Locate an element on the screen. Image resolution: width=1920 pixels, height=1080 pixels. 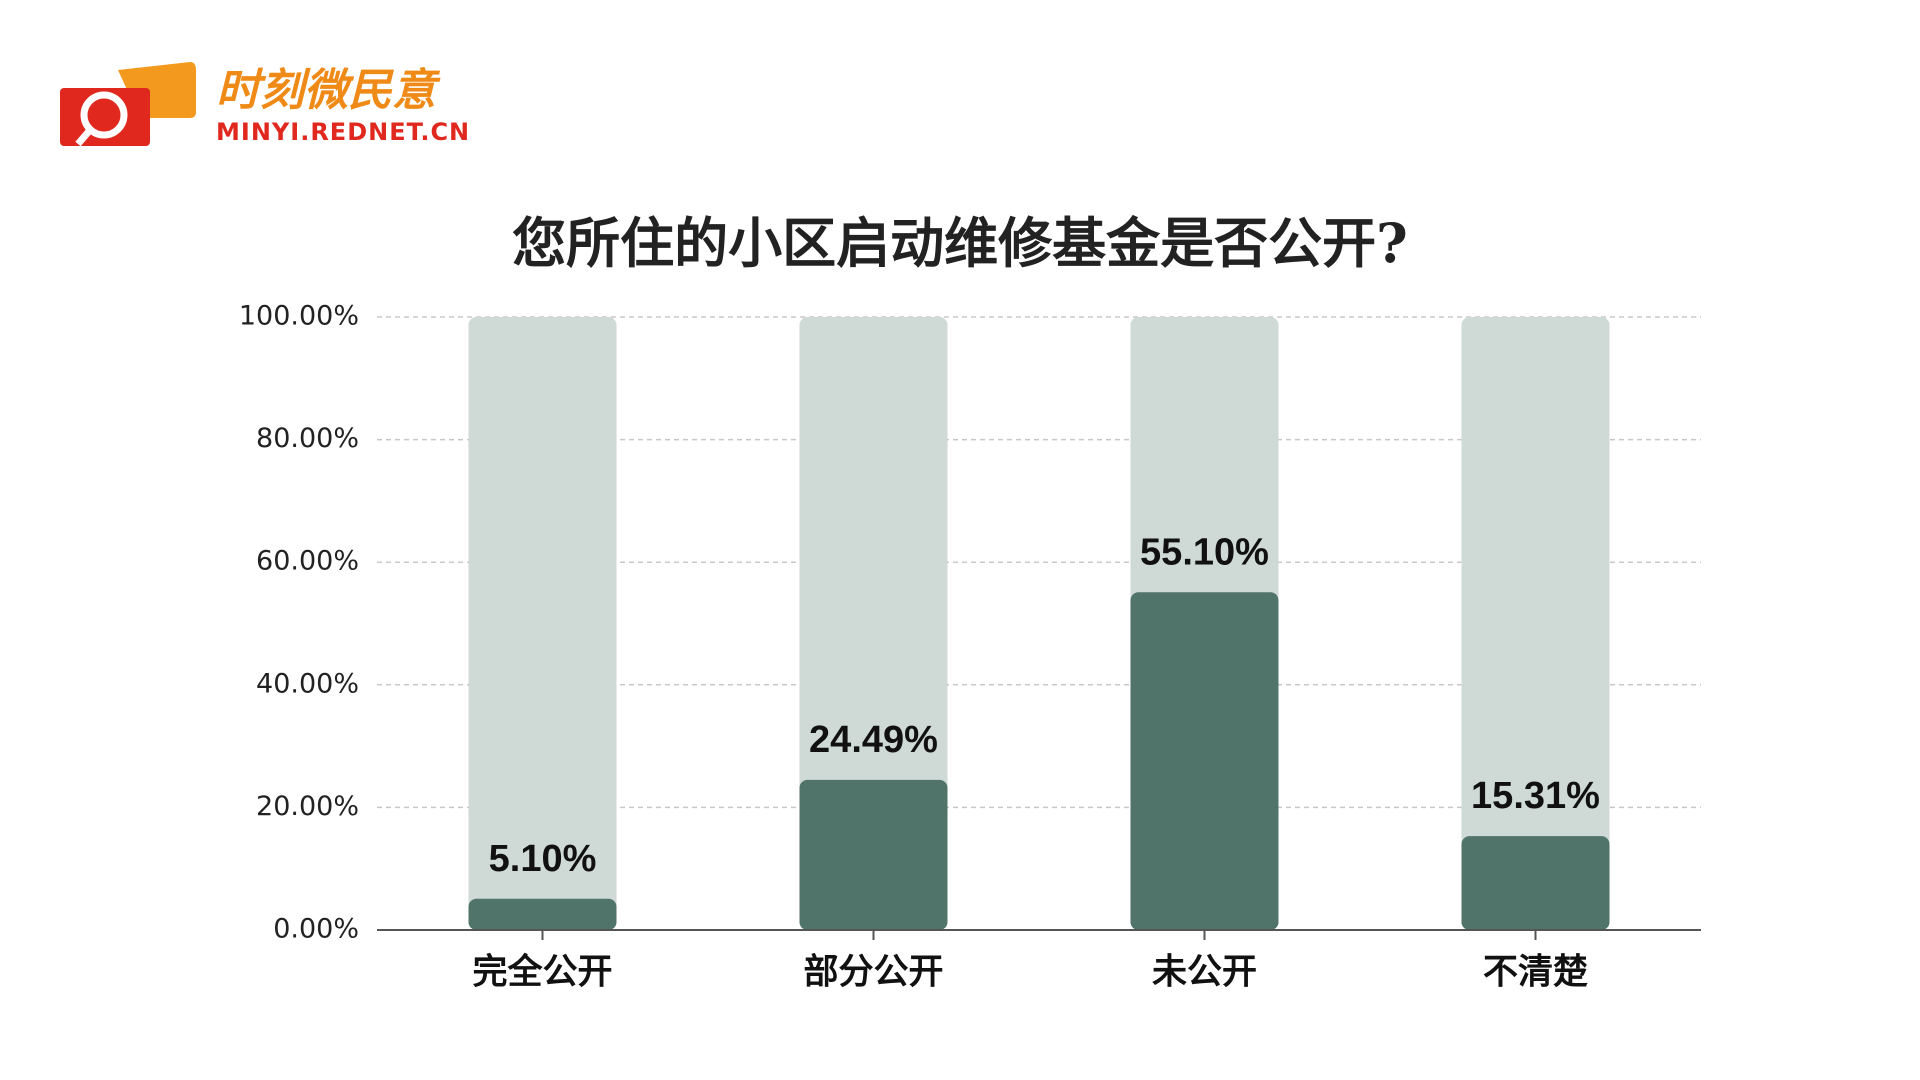
logo: 时刻微民意 MINYI.REDNET.CN is located at coordinates (265, 104).